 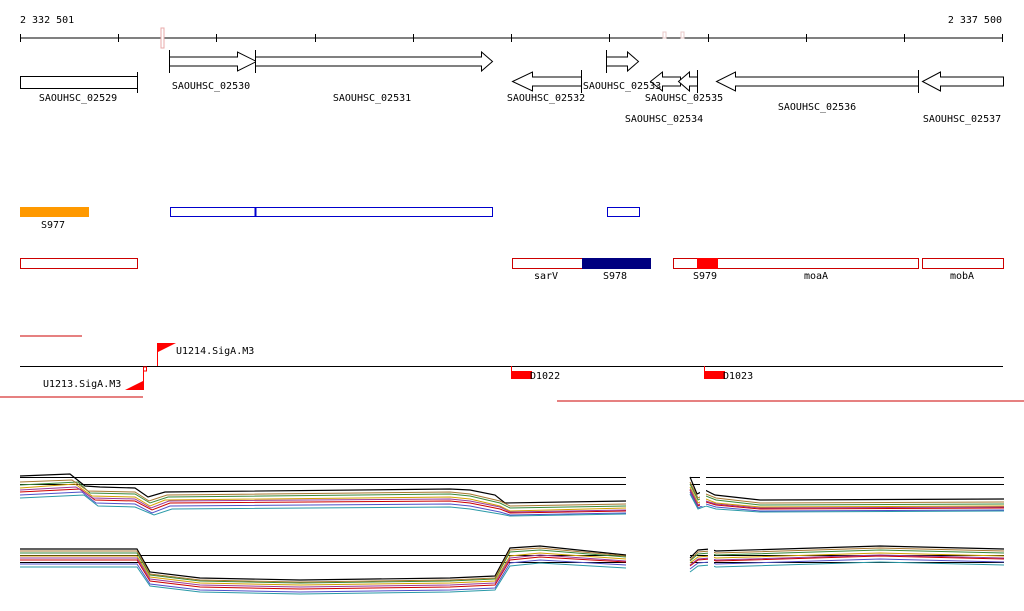 I want to click on transcript-label: moaA, so click(x=816, y=276).